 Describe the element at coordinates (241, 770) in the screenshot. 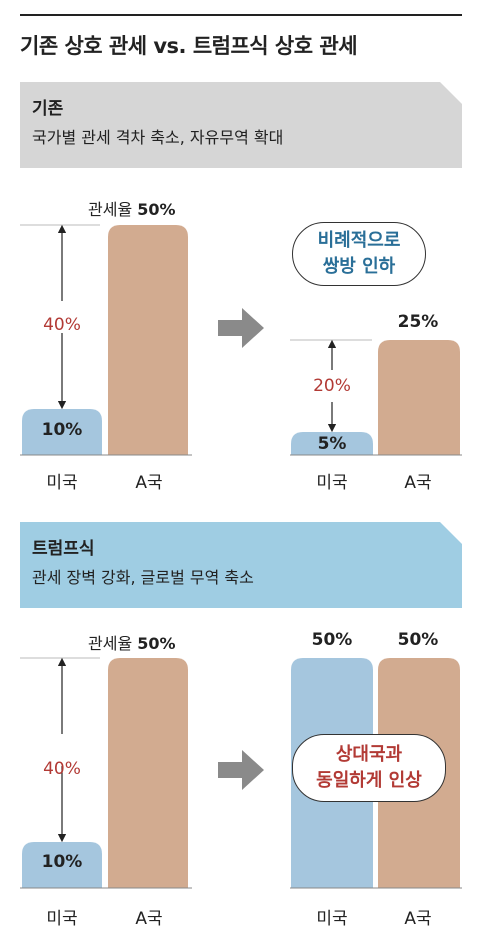

I see `transition-arrow-trump` at that location.